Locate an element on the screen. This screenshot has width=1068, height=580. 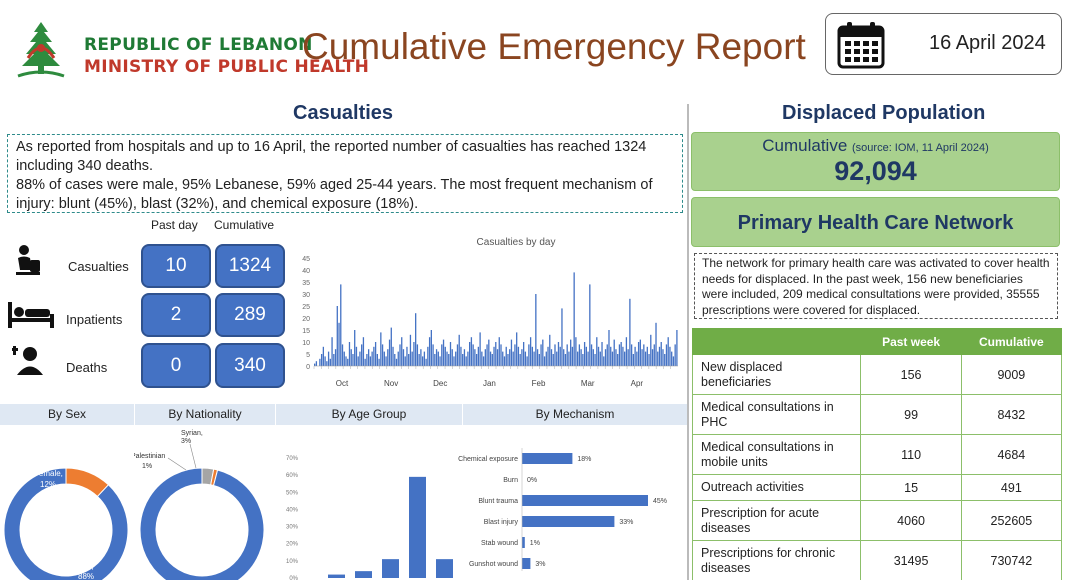
tab-separator is located at coordinates (134, 414).